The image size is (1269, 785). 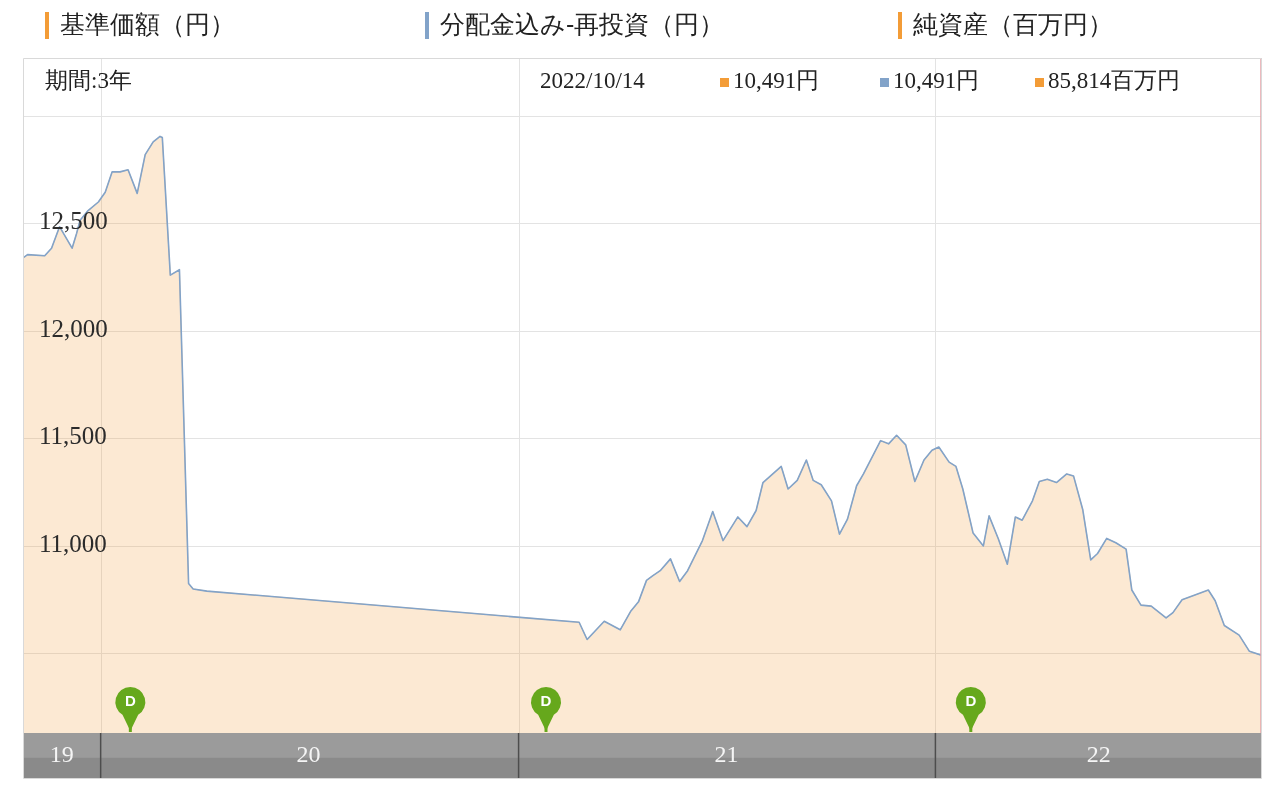 I want to click on text: 85,814百万円, so click(x=1114, y=81).